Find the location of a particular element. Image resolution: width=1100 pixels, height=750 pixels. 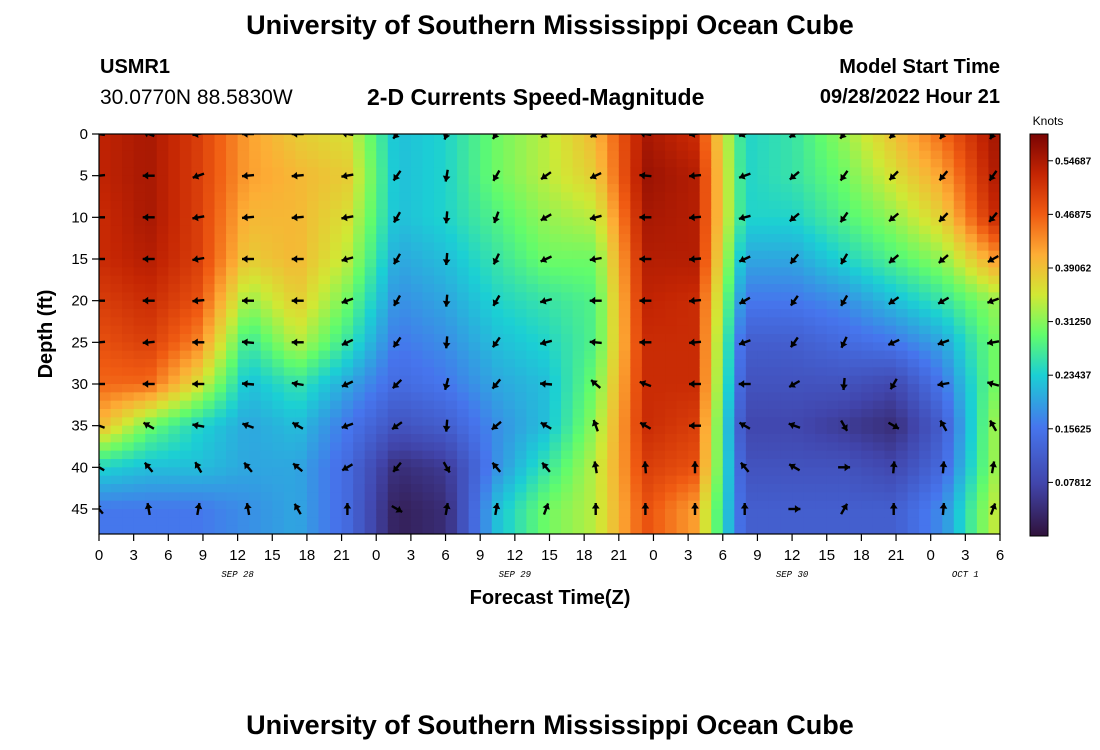

arrow-shaft is located at coordinates (102, 342).